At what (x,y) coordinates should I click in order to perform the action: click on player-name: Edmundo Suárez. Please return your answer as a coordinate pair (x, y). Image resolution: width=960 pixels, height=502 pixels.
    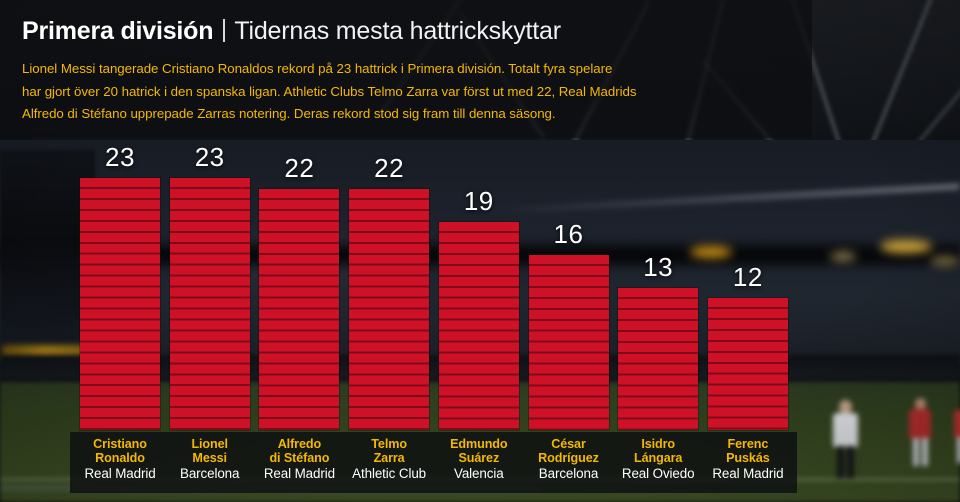
    Looking at the image, I should click on (479, 451).